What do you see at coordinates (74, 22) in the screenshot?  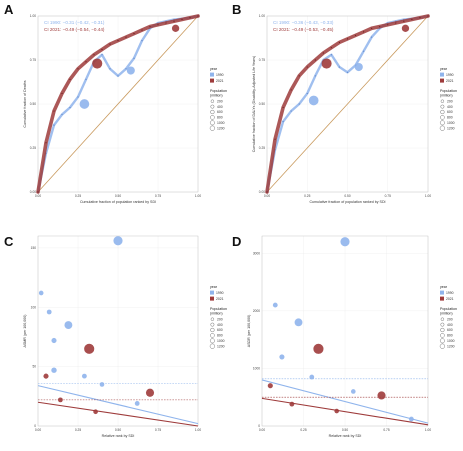 I see `ci-label-1990: CI 1990: −0.31 (−0.42, −0.31)` at bounding box center [74, 22].